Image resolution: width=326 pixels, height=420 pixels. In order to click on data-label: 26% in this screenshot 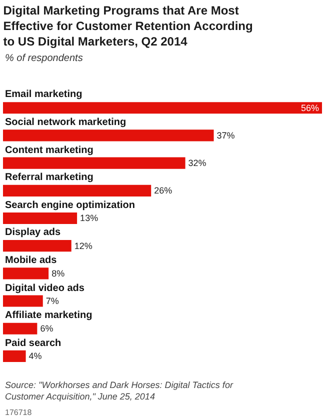, I will do `click(163, 191)`.